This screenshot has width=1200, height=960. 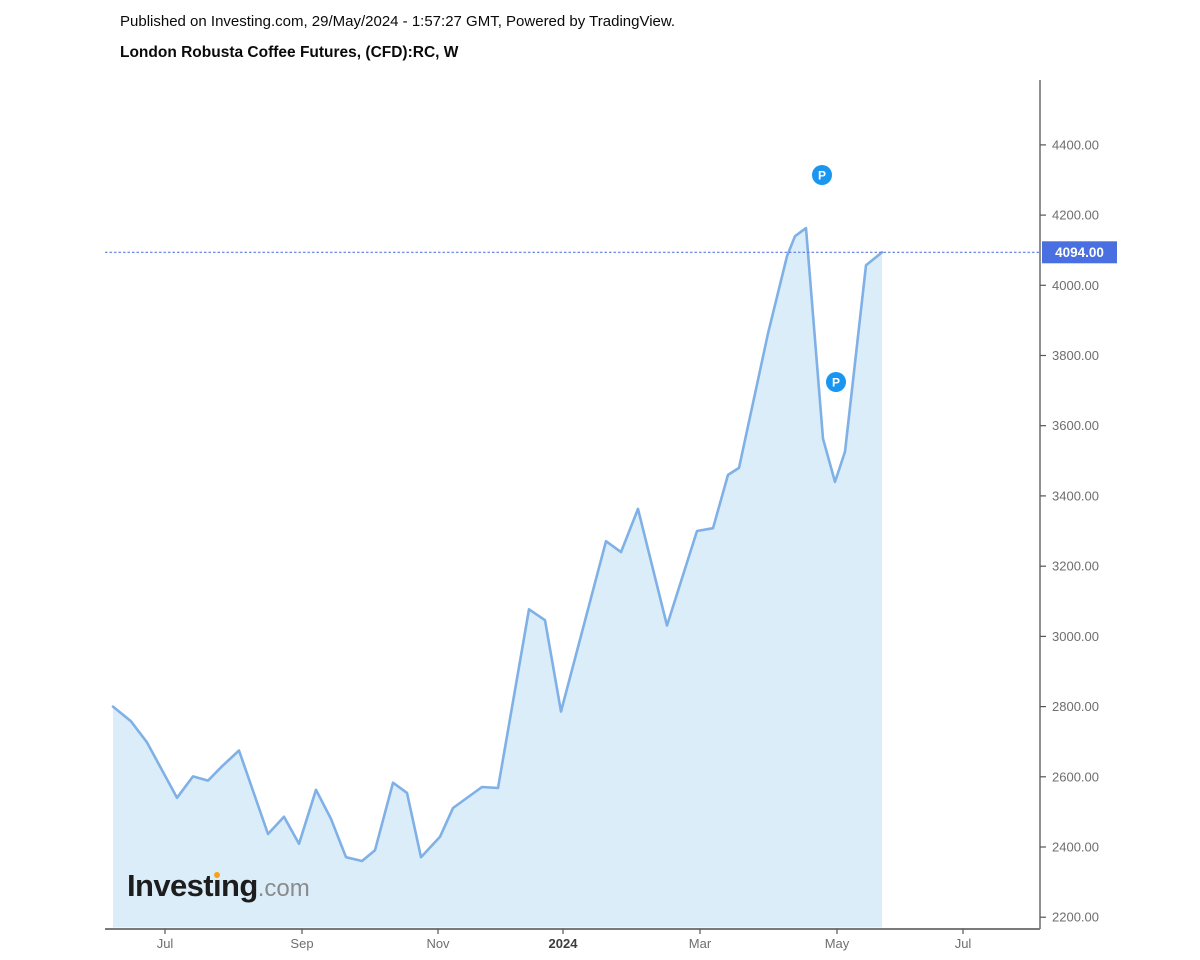 I want to click on logo-suffix: .com, so click(x=283, y=888).